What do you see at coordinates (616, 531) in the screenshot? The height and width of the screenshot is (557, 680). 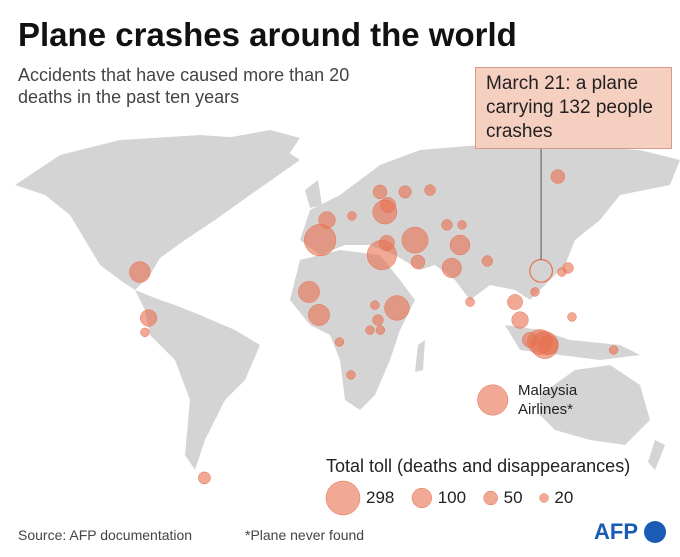 I see `logo: AFP` at bounding box center [616, 531].